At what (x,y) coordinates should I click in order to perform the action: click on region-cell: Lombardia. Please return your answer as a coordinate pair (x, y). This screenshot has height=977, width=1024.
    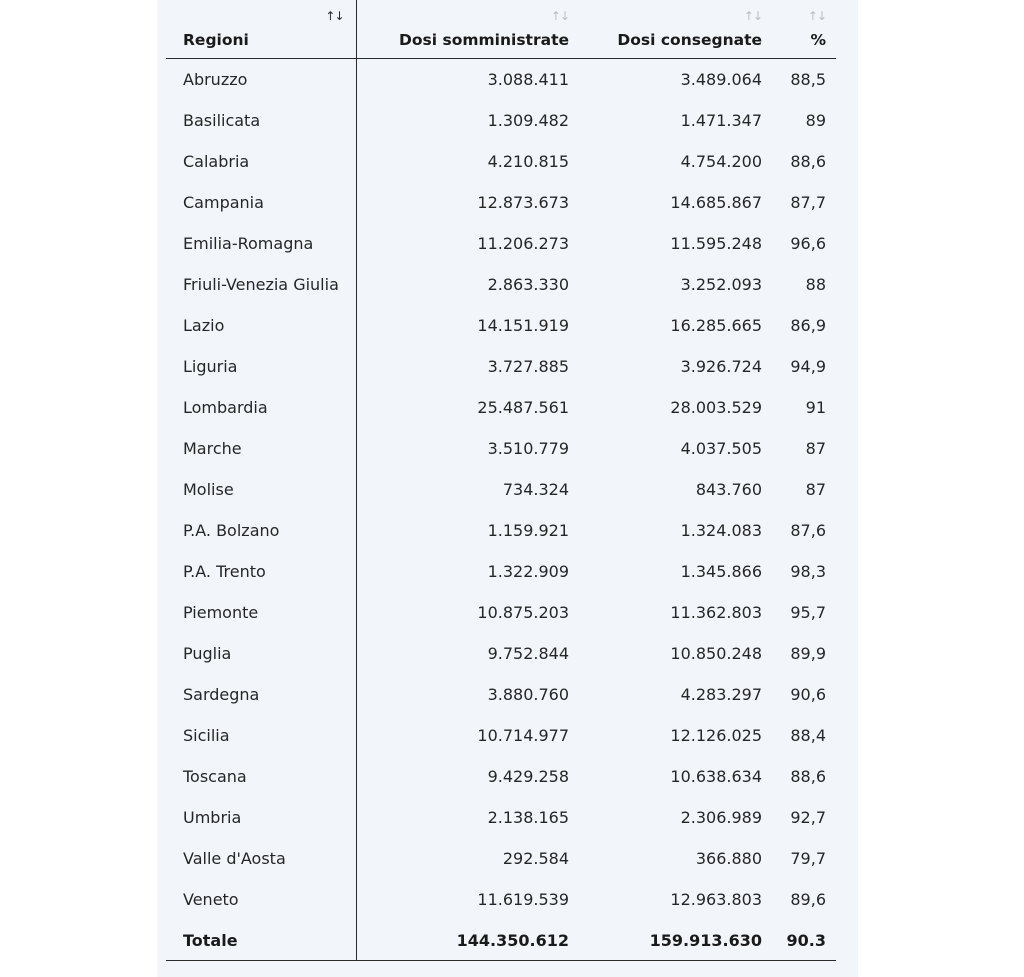
    Looking at the image, I should click on (261, 407).